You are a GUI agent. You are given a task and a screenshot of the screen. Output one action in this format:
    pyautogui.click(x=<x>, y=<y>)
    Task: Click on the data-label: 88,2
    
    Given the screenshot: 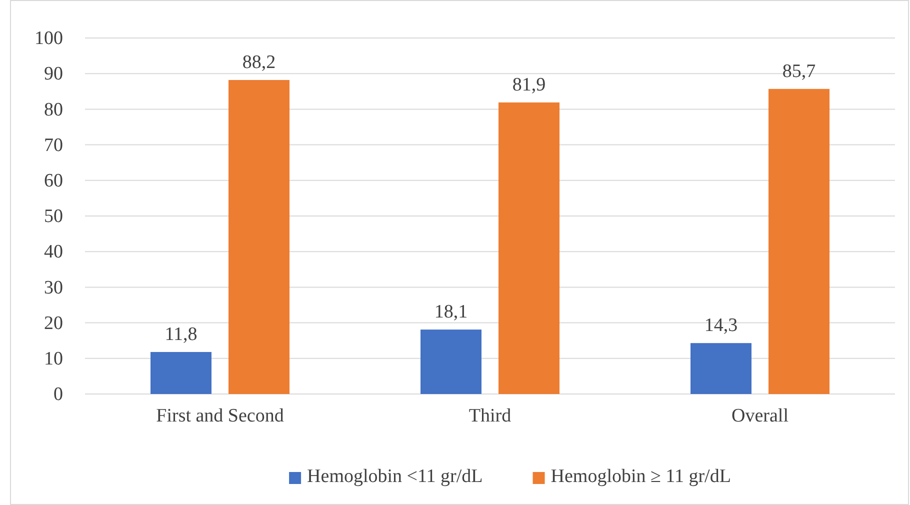 What is the action you would take?
    pyautogui.click(x=259, y=63)
    